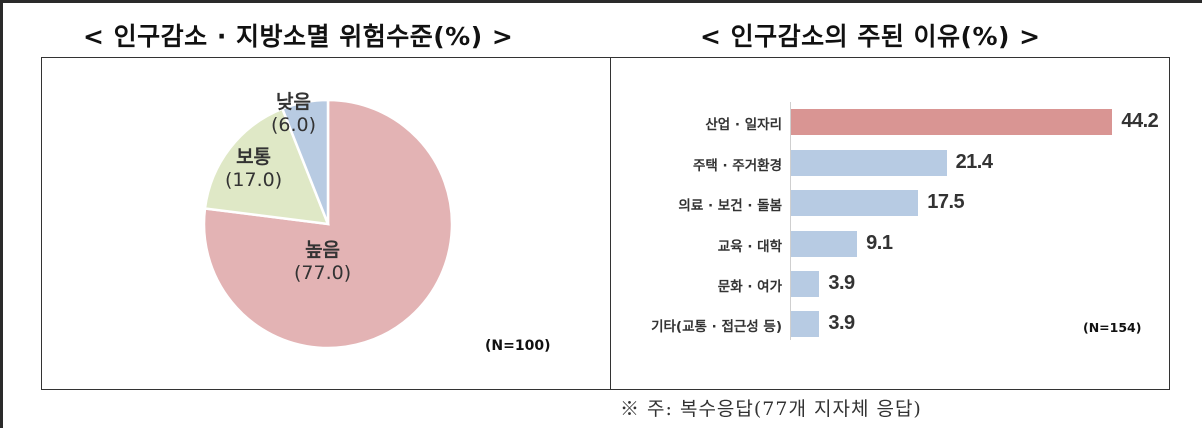 The height and width of the screenshot is (428, 1202). I want to click on pie-label-low: 낮음 (6.0), so click(293, 114).